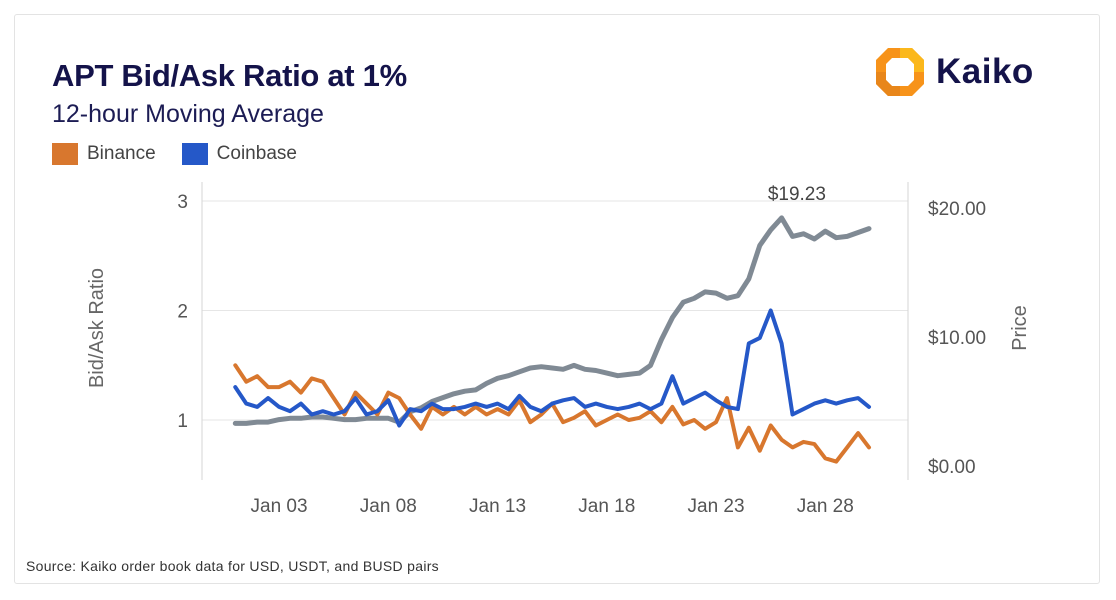 The width and height of the screenshot is (1116, 600). I want to click on kaiko-logo-text: Kaiko, so click(985, 71).